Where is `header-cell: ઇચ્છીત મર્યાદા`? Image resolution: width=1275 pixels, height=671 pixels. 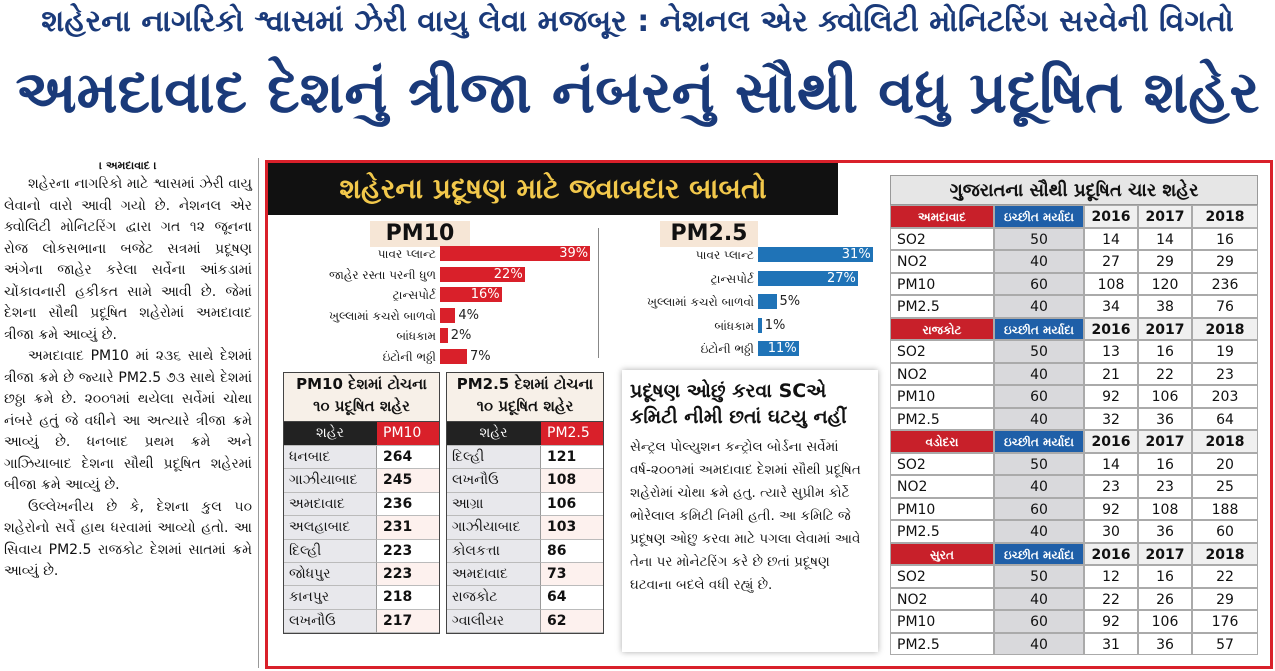
header-cell: ઇચ્છીત મર્યાદા is located at coordinates (1039, 553).